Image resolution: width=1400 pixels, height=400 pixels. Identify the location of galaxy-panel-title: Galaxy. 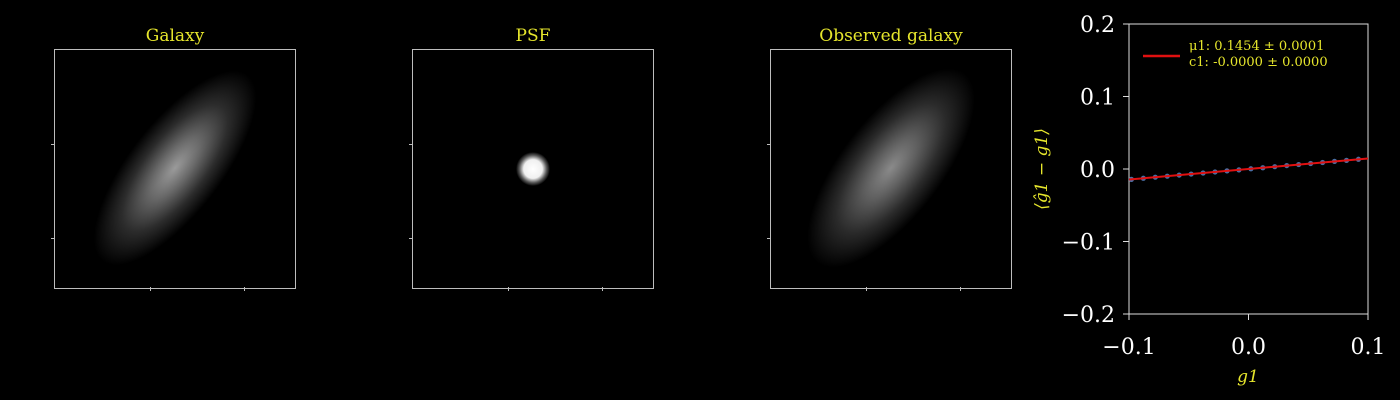
(175, 36).